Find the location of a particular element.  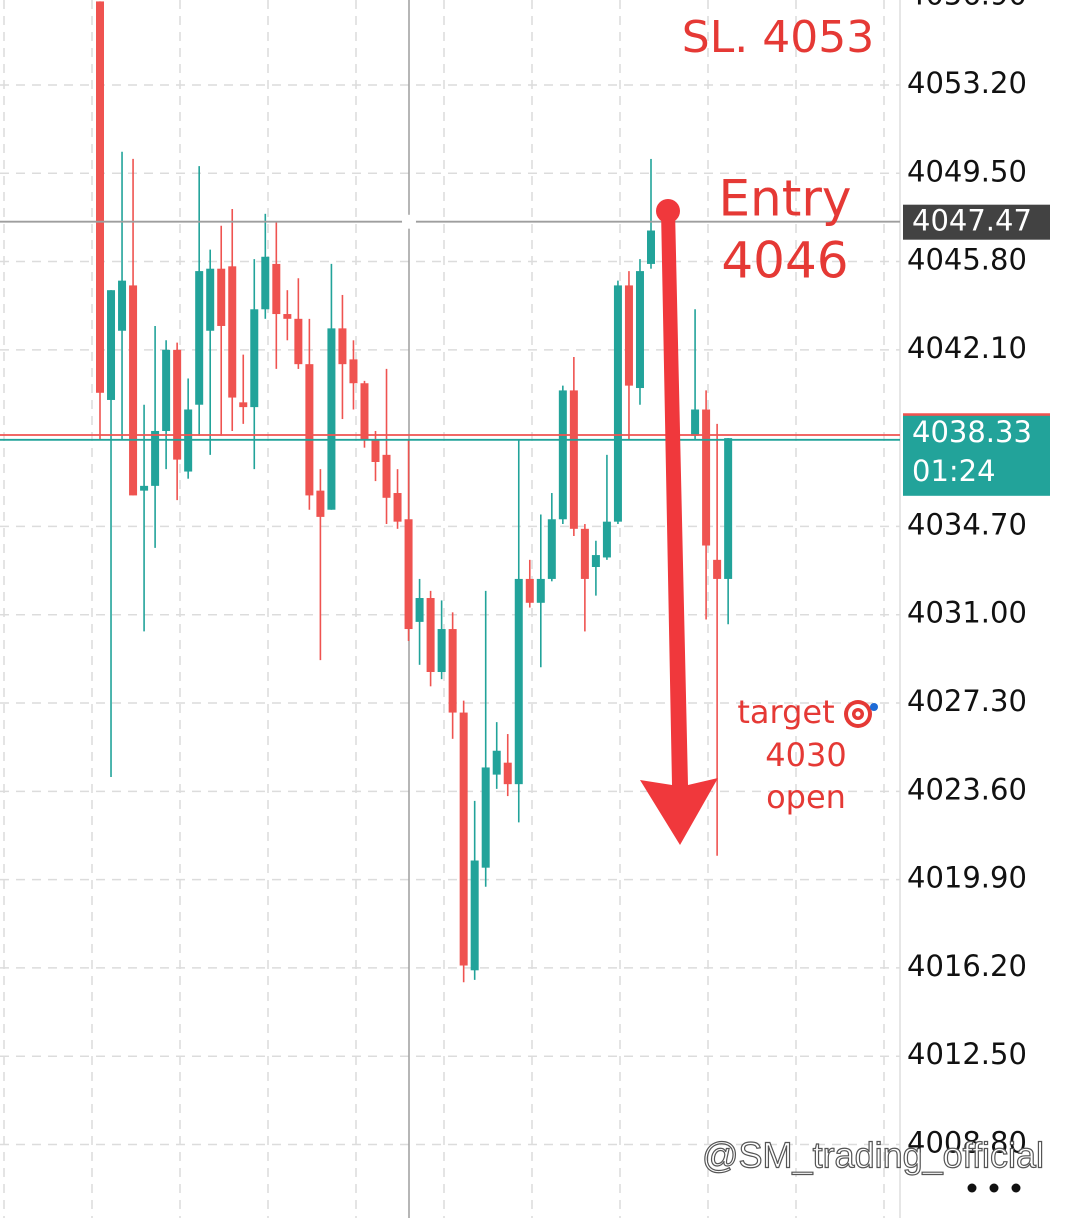

y-tick-label: 4016.20 is located at coordinates (967, 966).